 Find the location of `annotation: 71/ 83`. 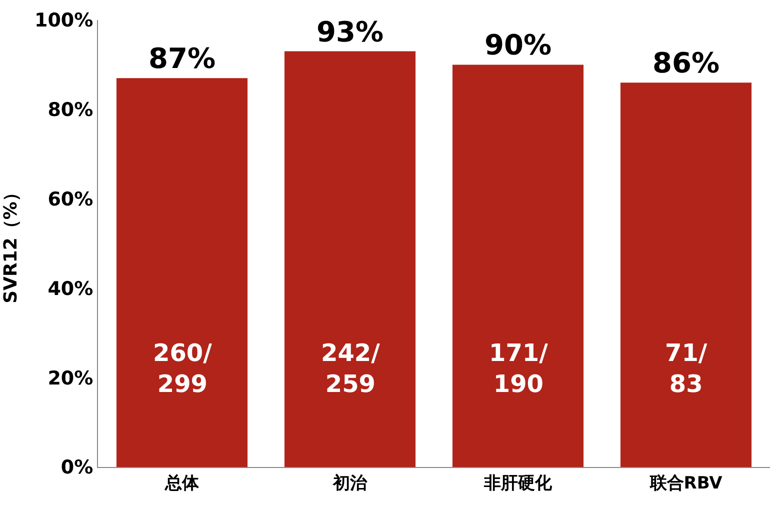

annotation: 71/ 83 is located at coordinates (686, 368).